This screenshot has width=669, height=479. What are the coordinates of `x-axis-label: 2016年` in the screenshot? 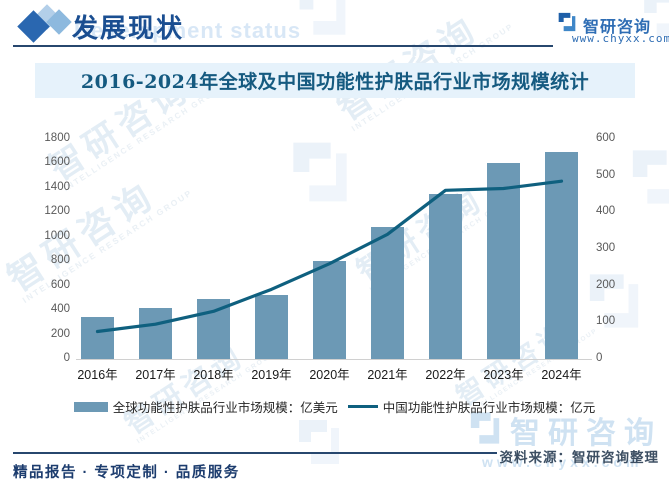 It's located at (97, 375).